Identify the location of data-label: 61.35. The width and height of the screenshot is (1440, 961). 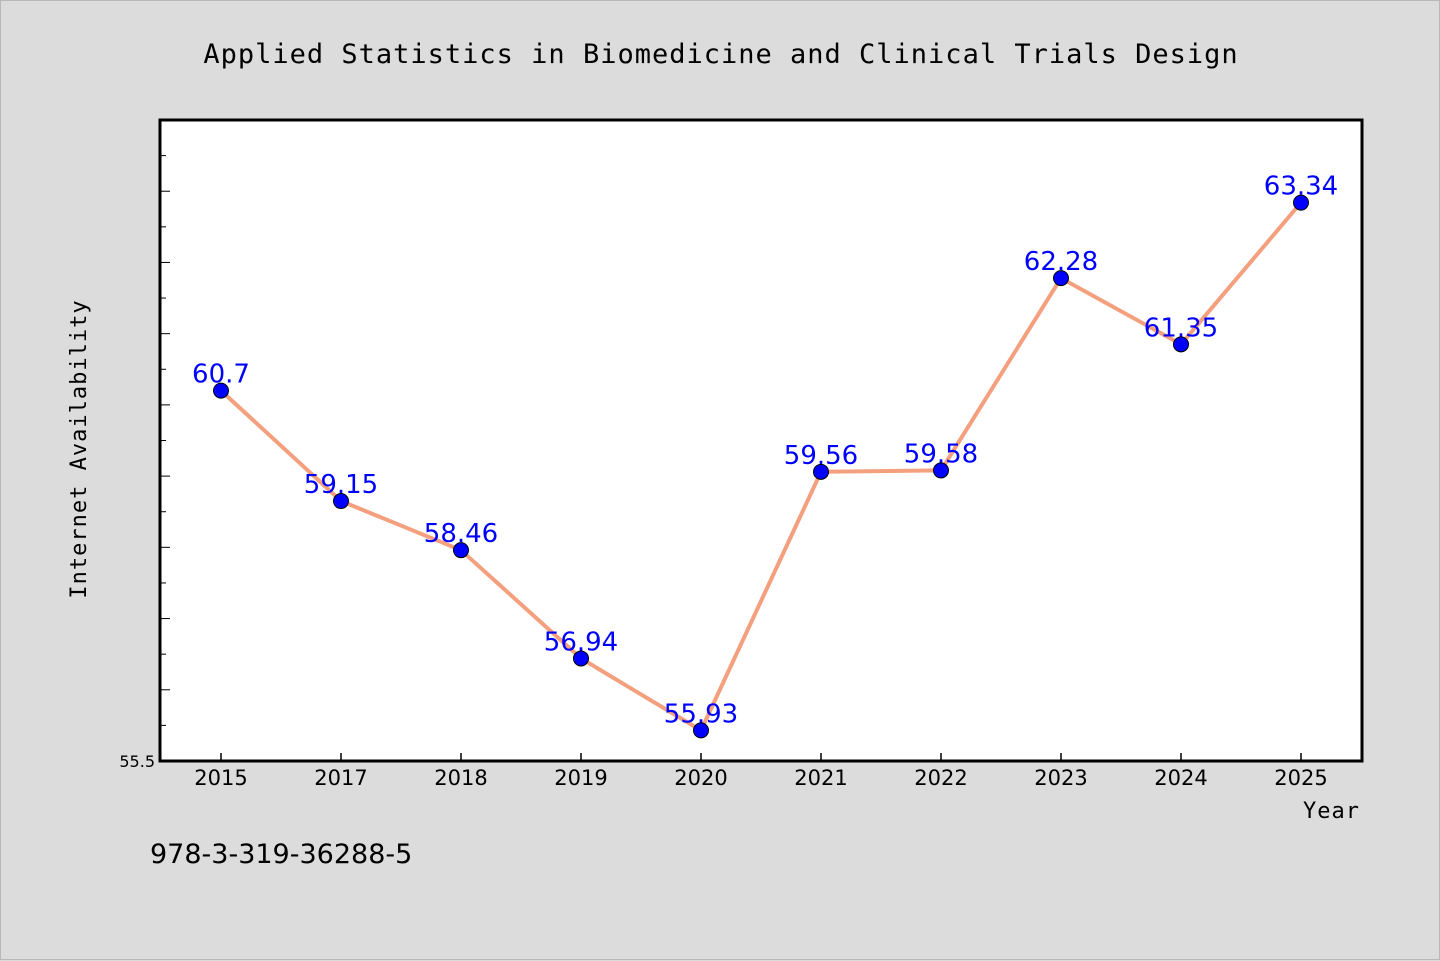
(1181, 328).